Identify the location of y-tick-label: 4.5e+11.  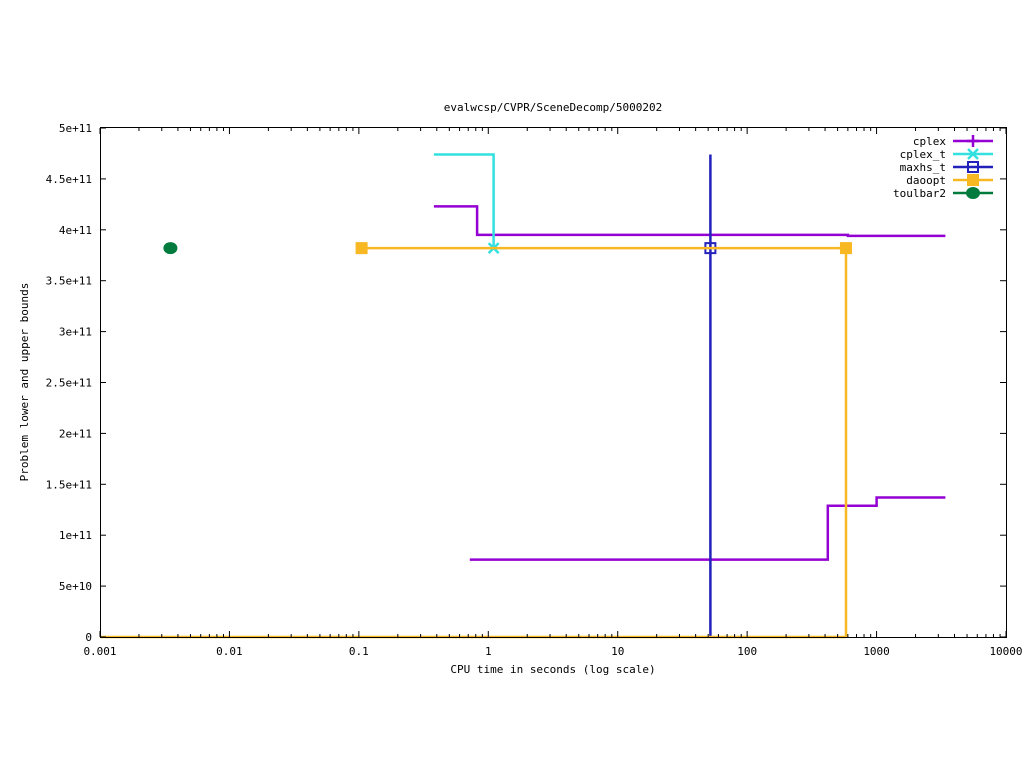
(69, 179).